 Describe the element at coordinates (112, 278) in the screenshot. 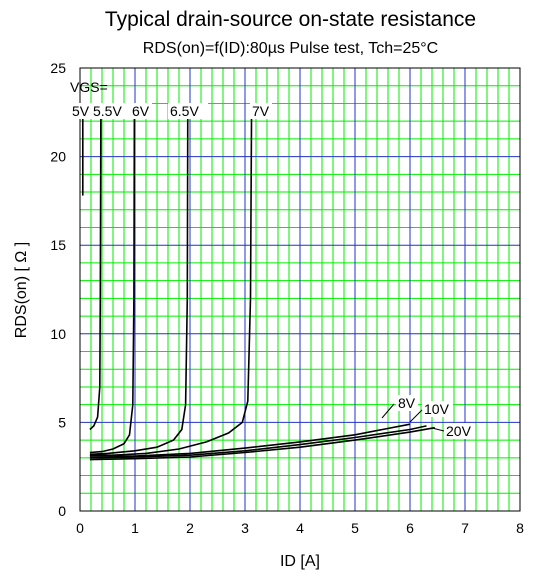

I see `series-line-6V` at that location.